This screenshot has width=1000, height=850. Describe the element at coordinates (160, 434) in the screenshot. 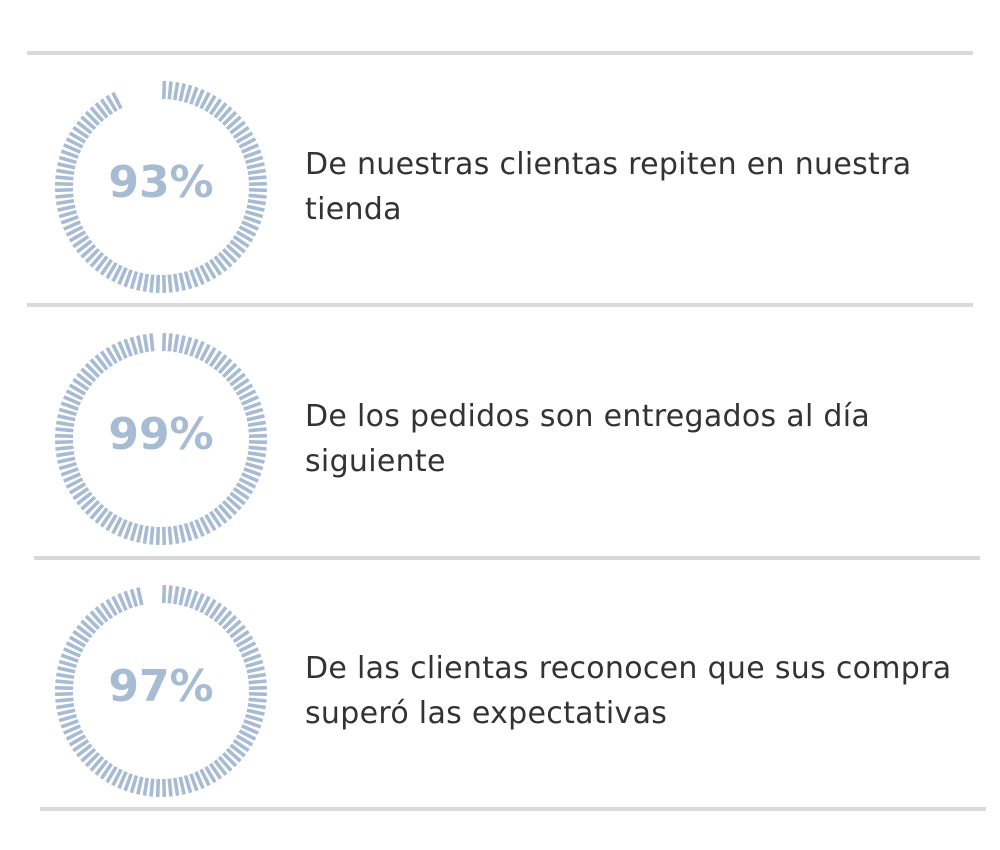

I see `gauge-2-value-label: 99%` at that location.